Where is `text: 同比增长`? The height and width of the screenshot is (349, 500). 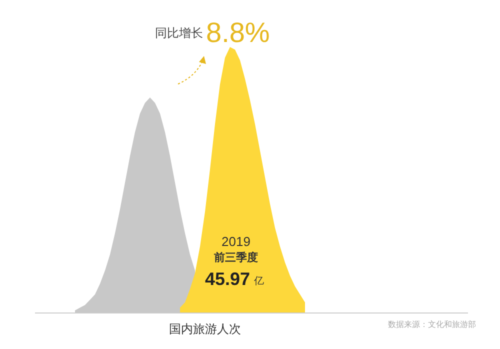
text: 同比增长 is located at coordinates (179, 33).